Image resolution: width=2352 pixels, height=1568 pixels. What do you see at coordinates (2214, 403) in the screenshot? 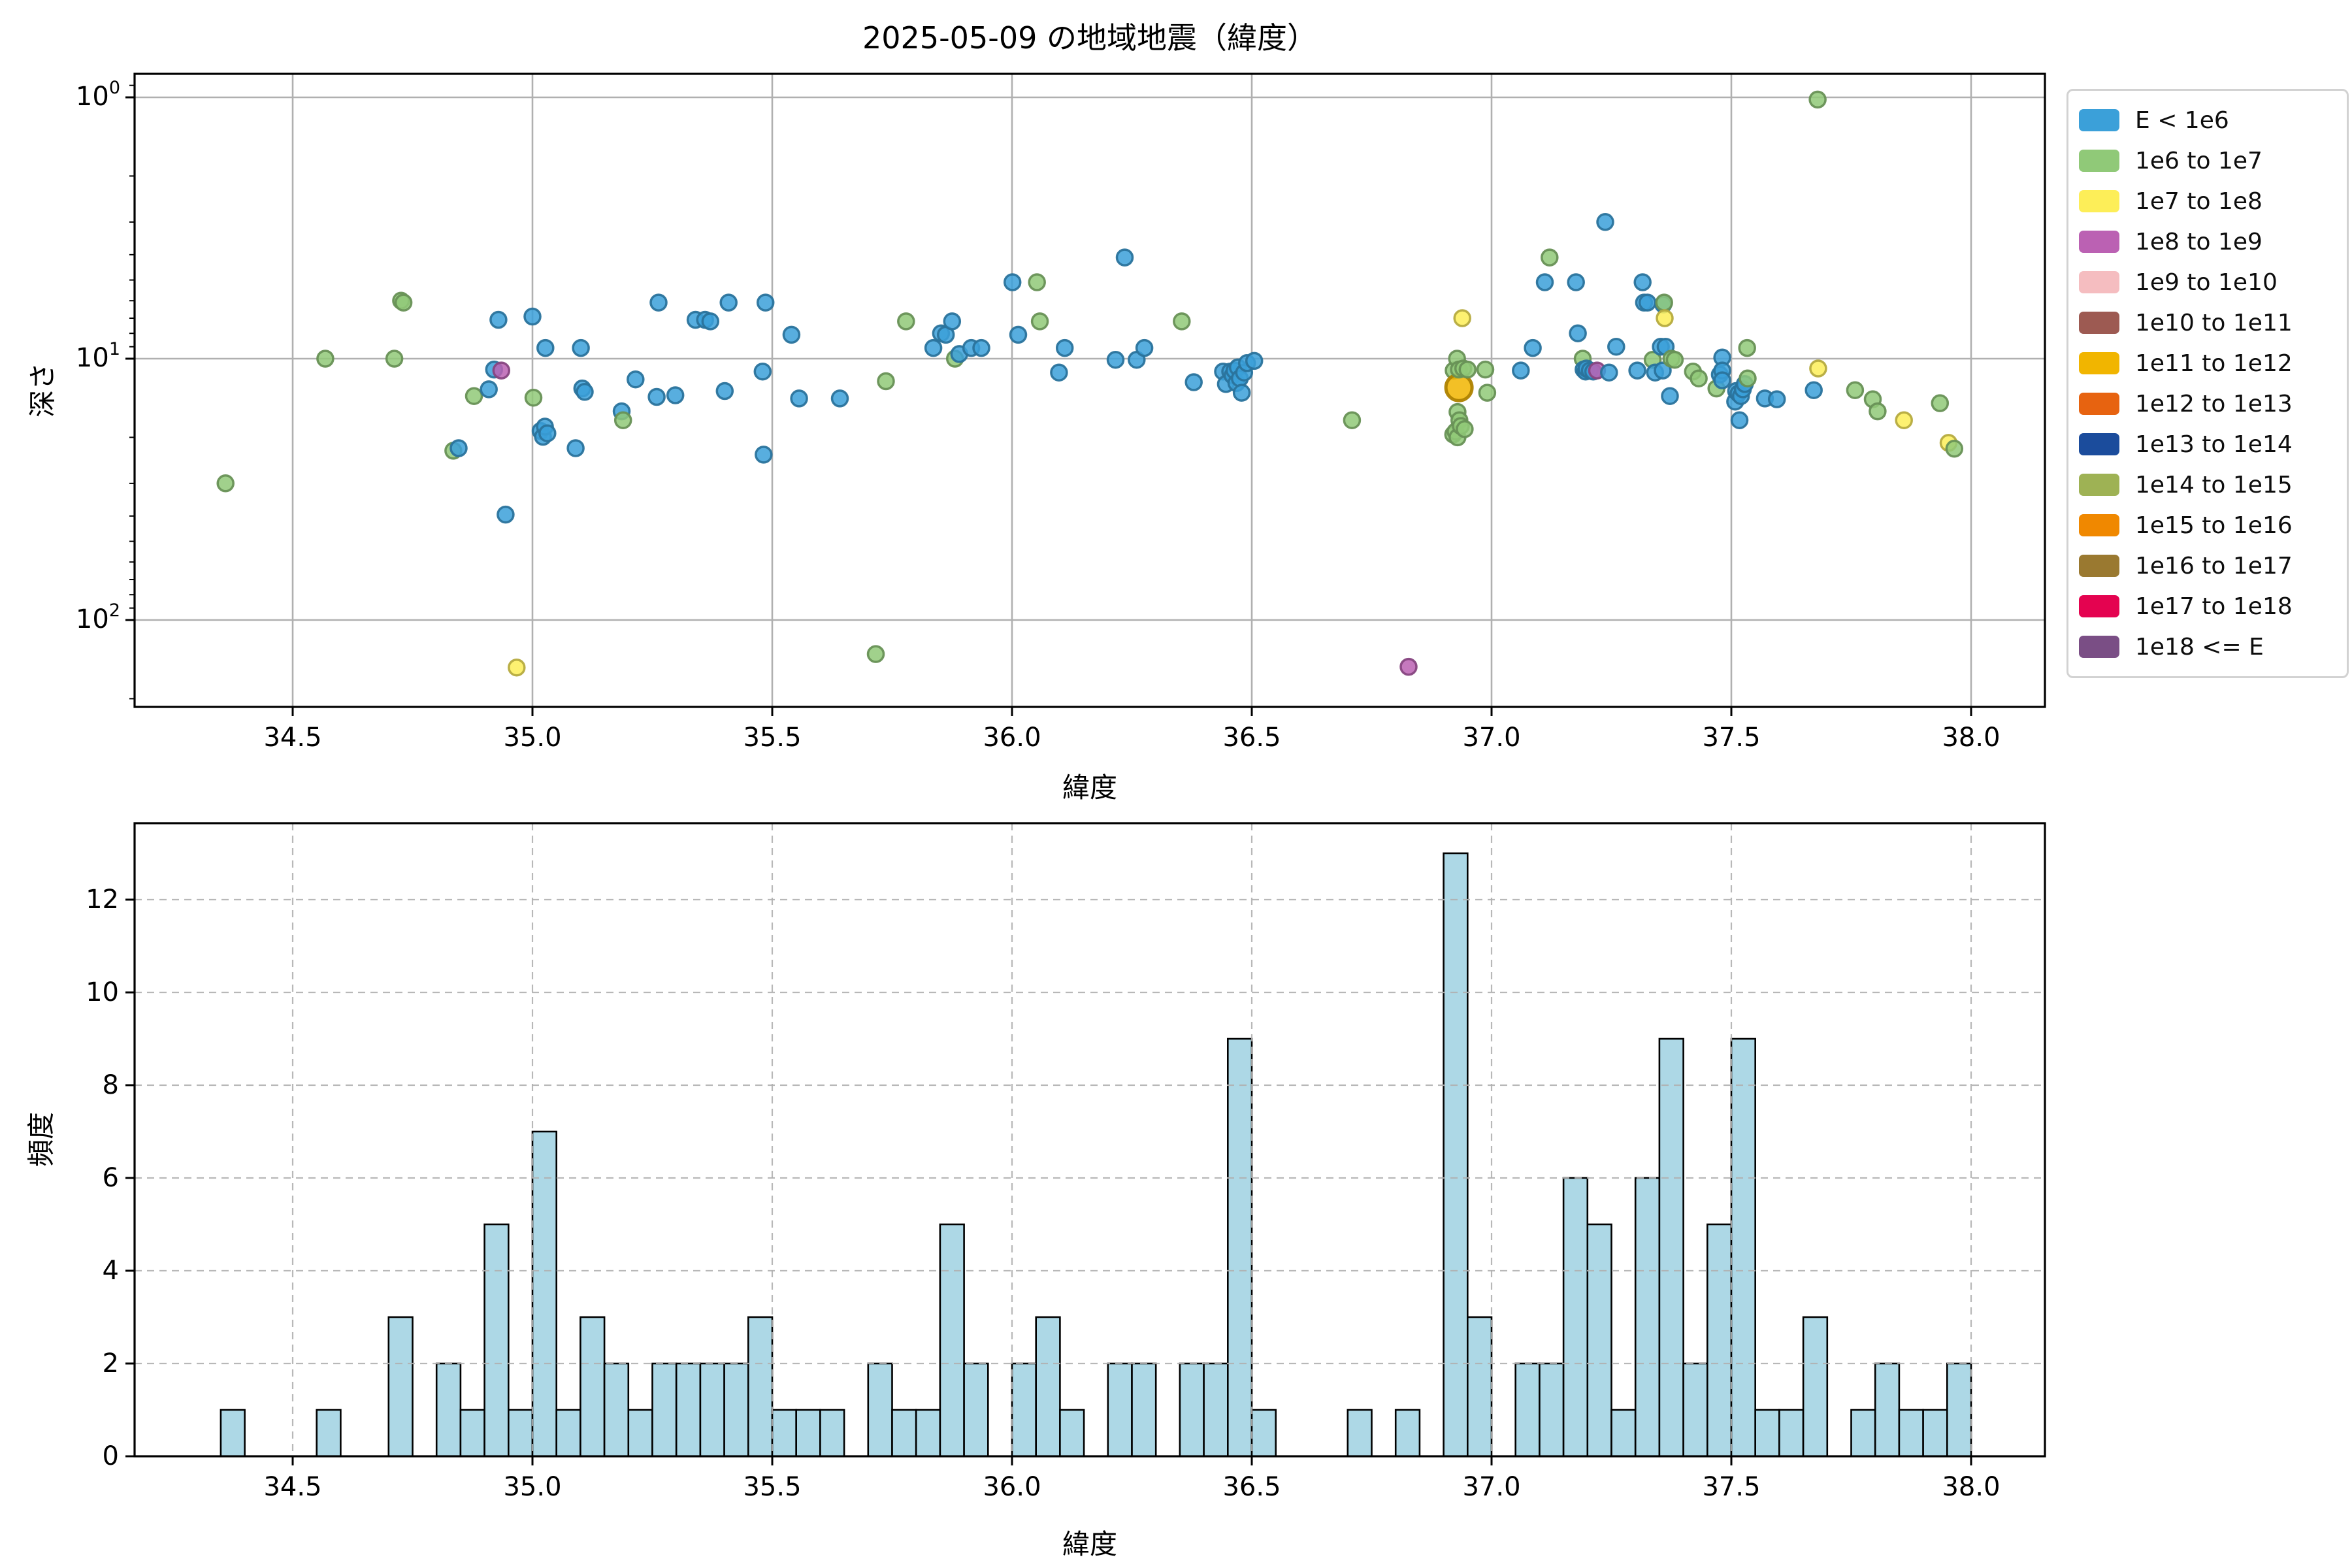
I see `legend-label: 1e12 to 1e13` at bounding box center [2214, 403].